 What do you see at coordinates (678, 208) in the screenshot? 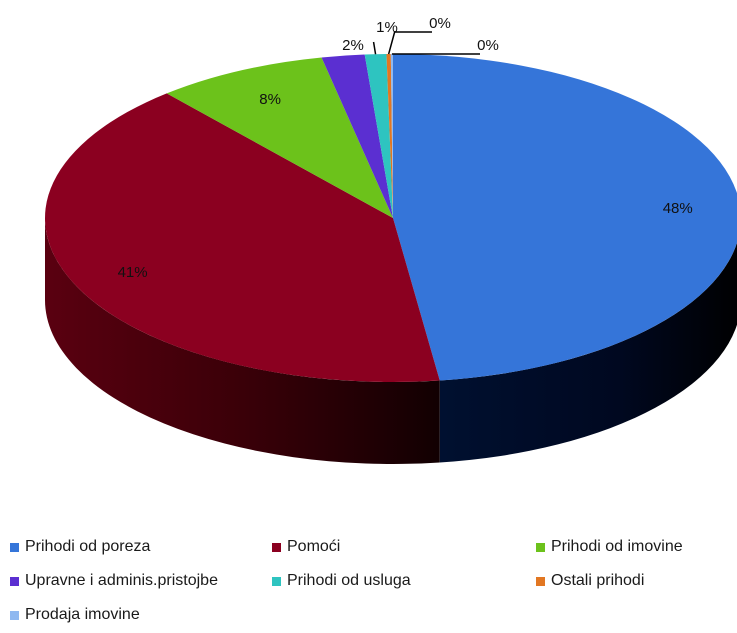
I see `data-label-0: 48%` at bounding box center [678, 208].